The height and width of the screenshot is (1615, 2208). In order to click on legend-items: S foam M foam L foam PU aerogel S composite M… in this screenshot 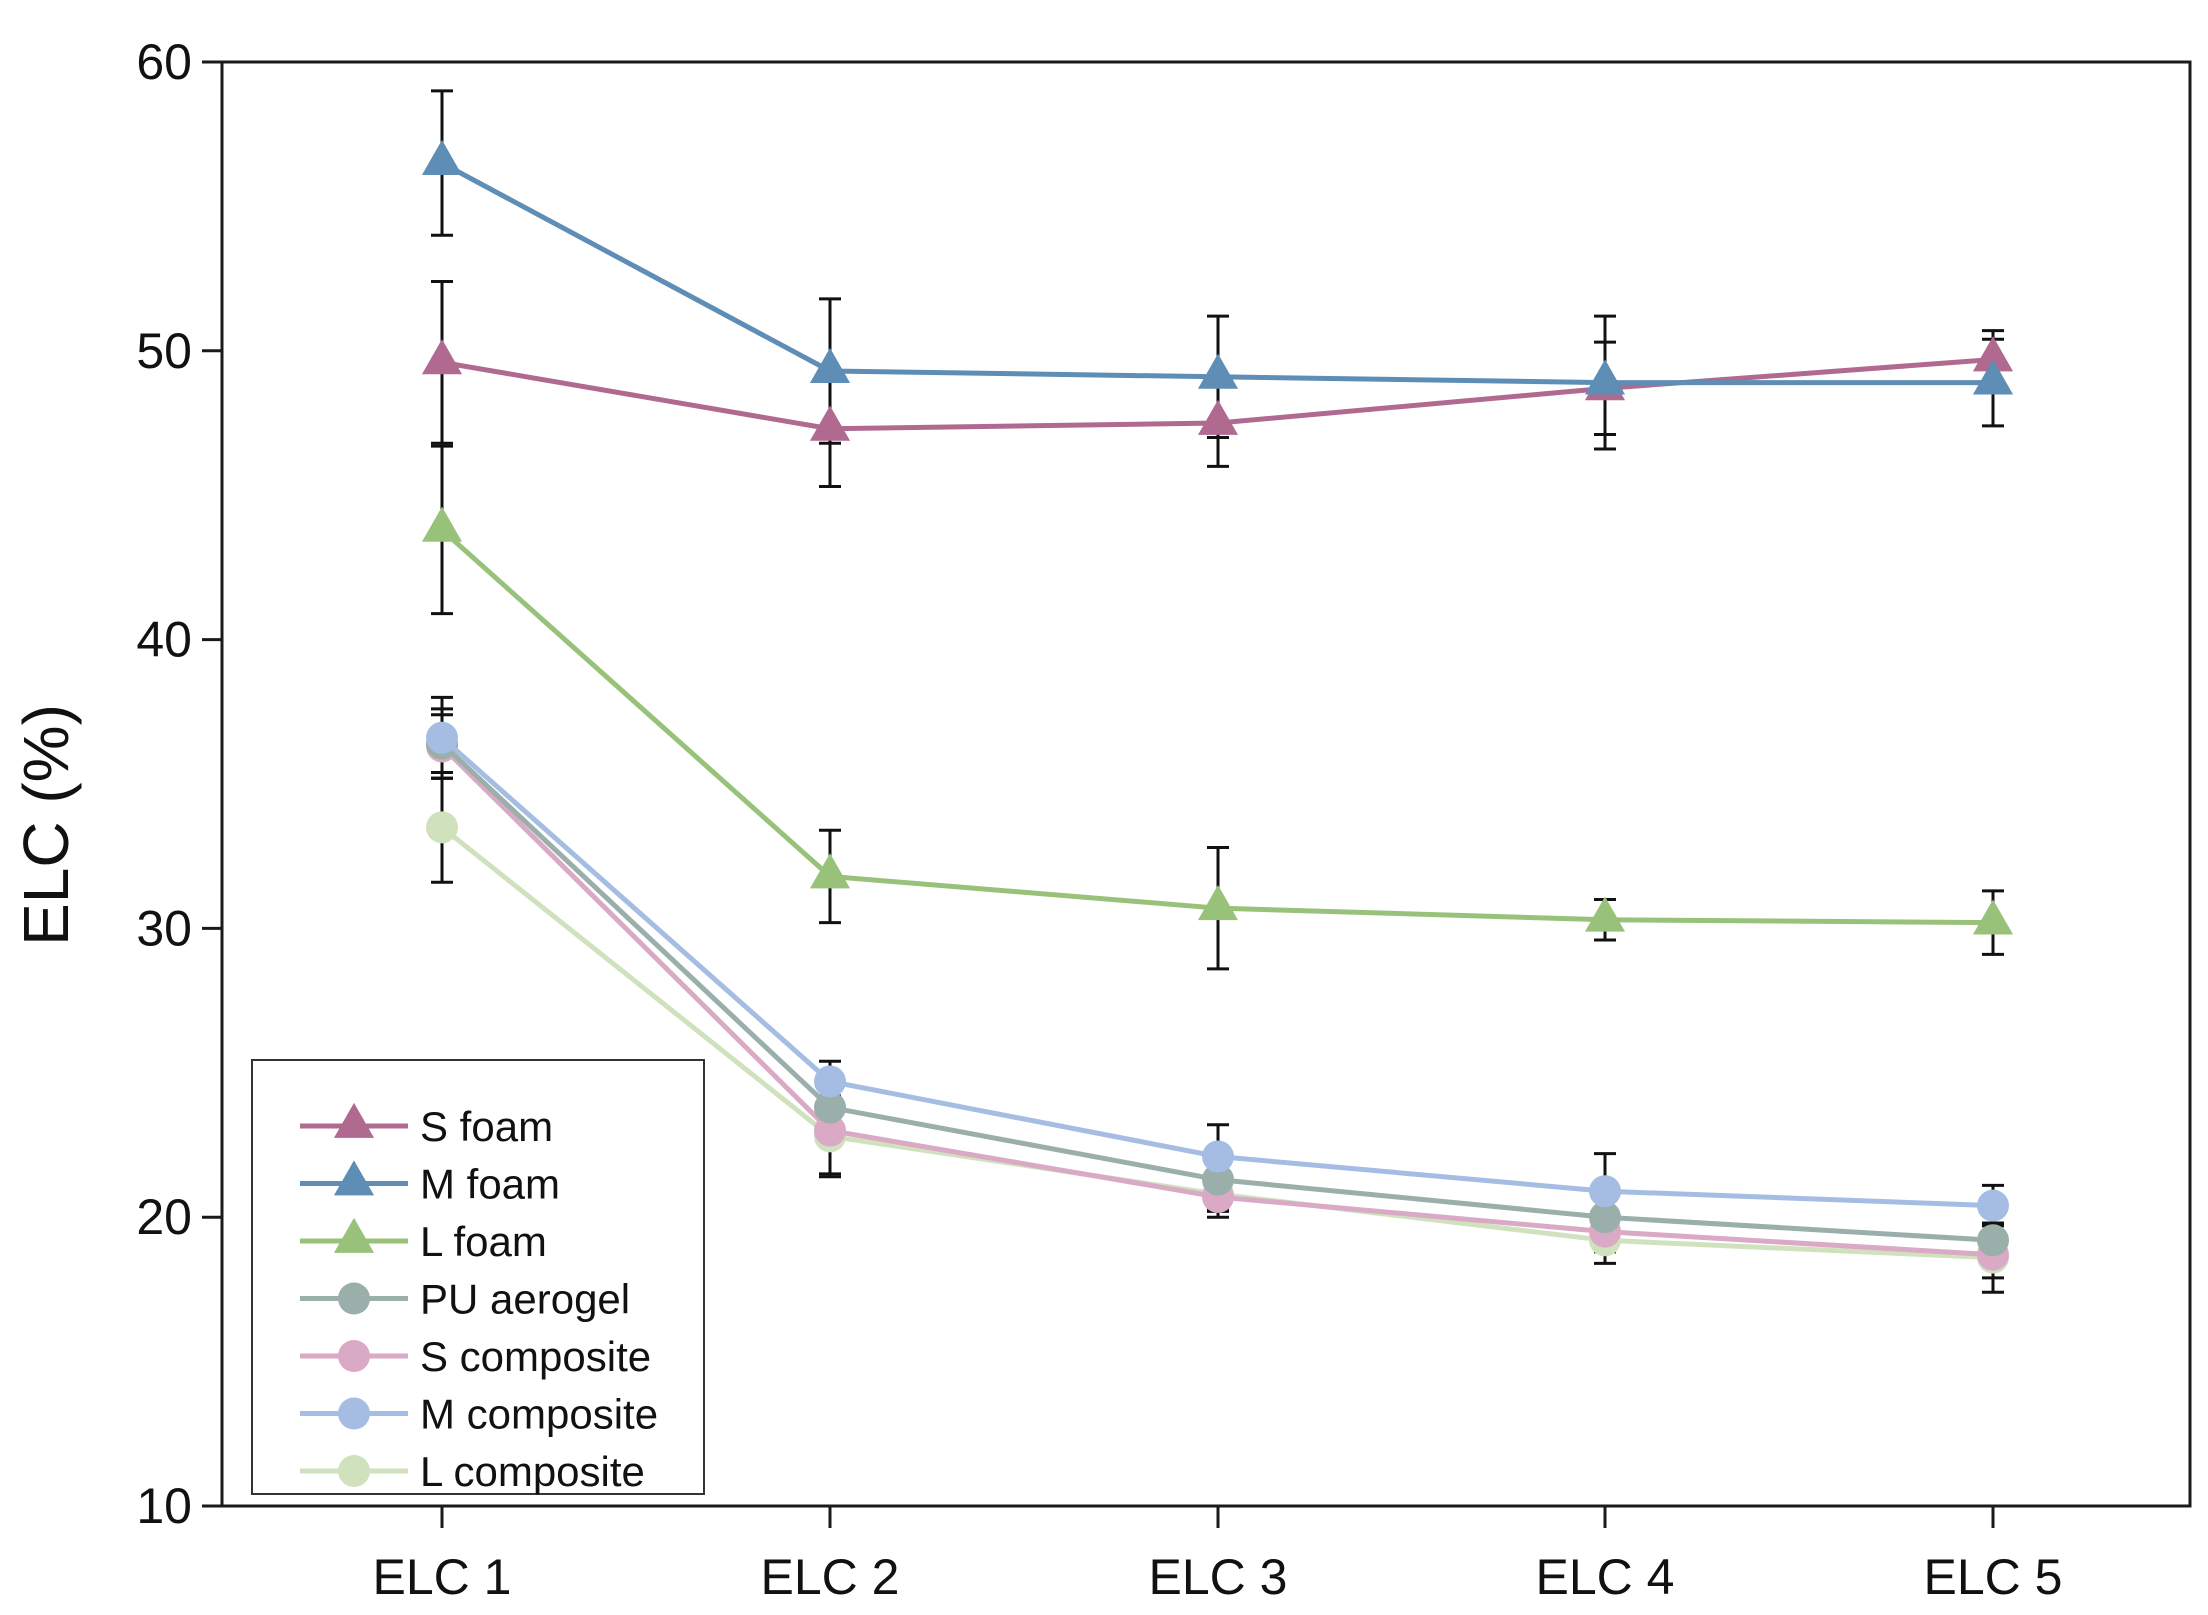, I will do `click(479, 1298)`.